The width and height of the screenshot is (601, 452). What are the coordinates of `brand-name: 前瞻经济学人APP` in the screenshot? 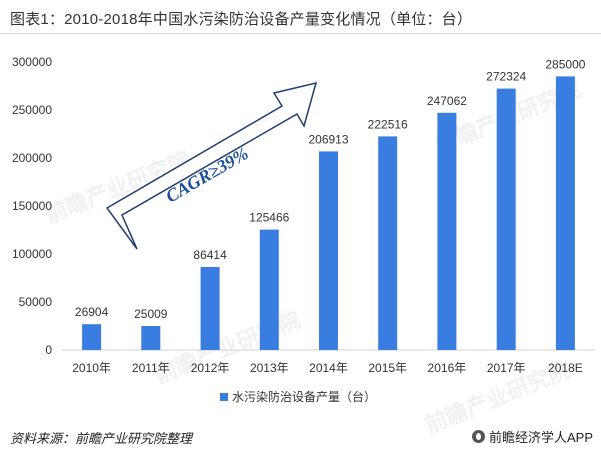 It's located at (540, 437).